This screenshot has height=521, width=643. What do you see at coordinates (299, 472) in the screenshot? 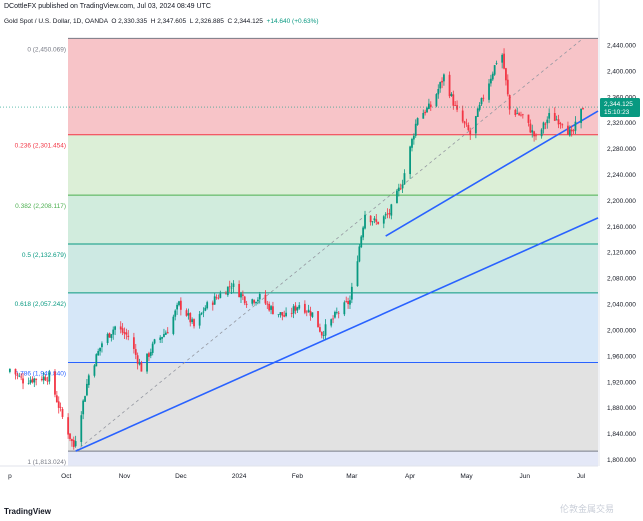
I see `time-axis: p Oct Nov Dec 2024 Feb Mar Apr May Jun Jul` at bounding box center [299, 472].